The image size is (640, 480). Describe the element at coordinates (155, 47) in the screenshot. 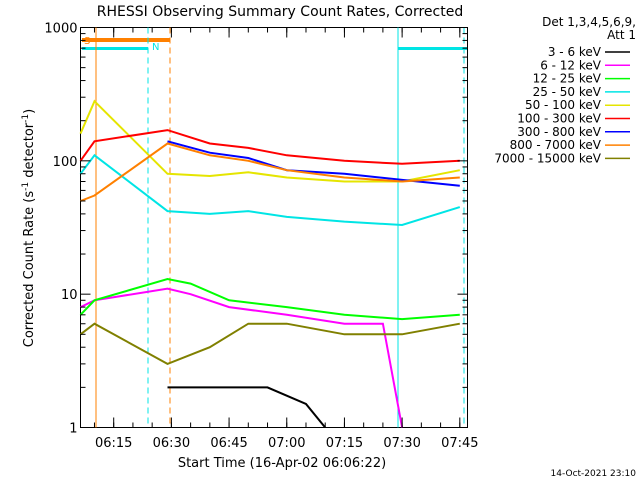

I see `flag-n-label: N` at that location.